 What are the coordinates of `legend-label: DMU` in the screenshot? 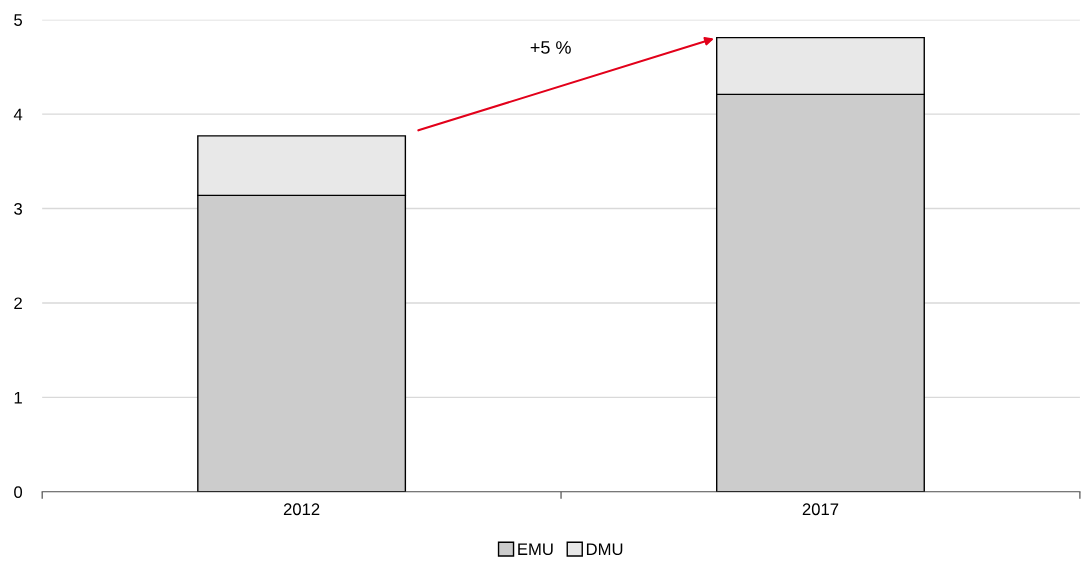 It's located at (604, 549).